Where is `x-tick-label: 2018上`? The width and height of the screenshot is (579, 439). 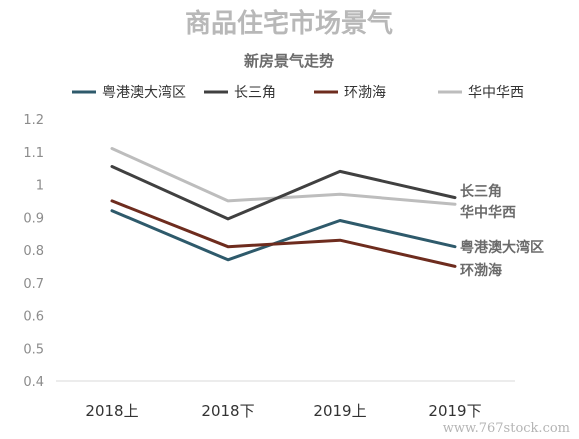
x-tick-label: 2018上 is located at coordinates (111, 411).